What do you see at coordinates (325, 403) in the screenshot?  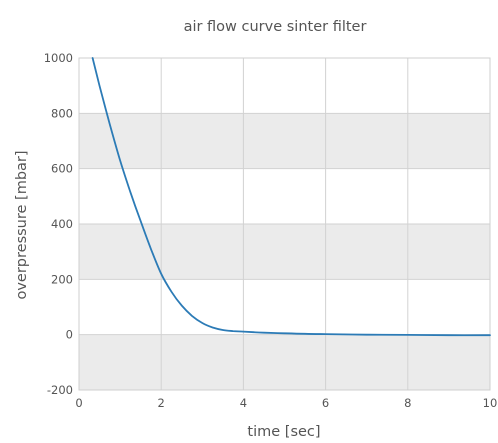 I see `x-tick-label: 6` at bounding box center [325, 403].